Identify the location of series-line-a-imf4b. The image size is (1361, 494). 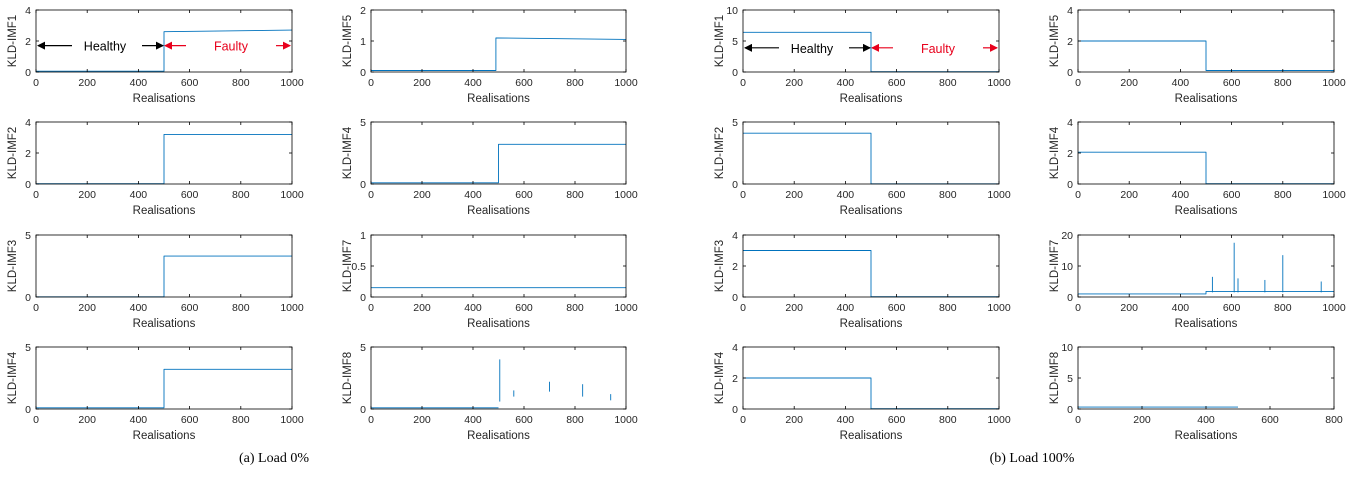
(164, 388).